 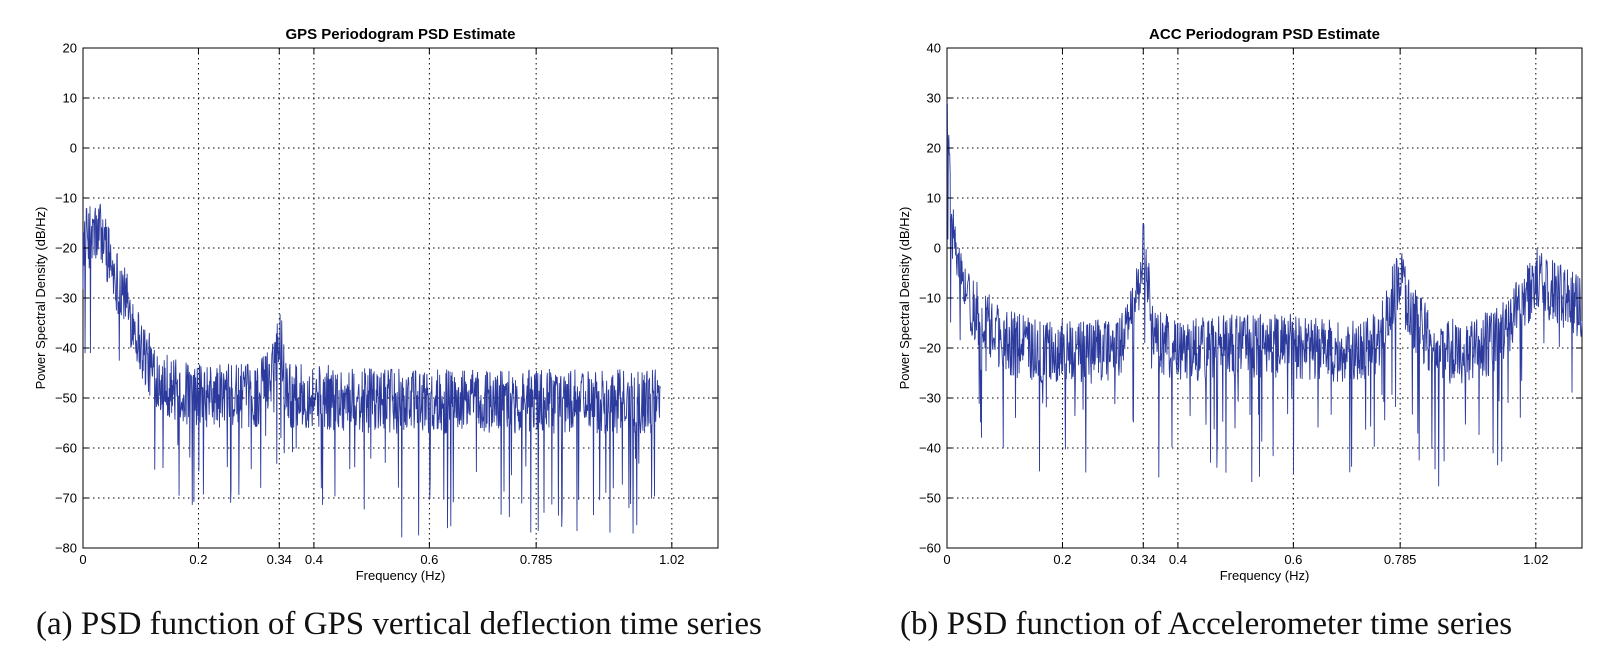 What do you see at coordinates (1264, 34) in the screenshot?
I see `chart-title: ACC Periodogram PSD Estimate` at bounding box center [1264, 34].